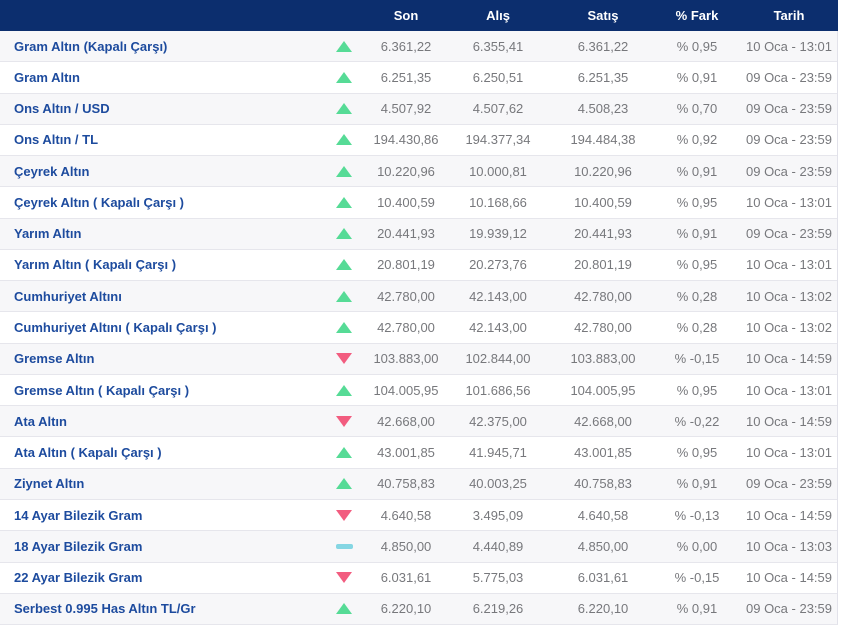  What do you see at coordinates (498, 265) in the screenshot?
I see `alis-value: 20.273,76` at bounding box center [498, 265].